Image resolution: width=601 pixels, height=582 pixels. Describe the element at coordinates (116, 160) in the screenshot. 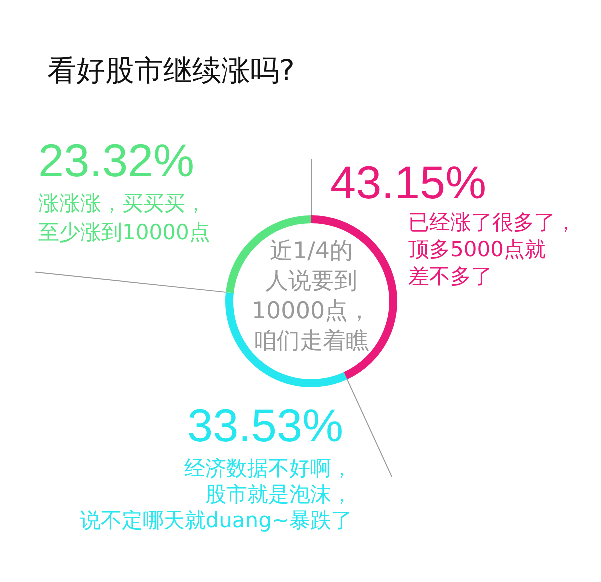

I see `data-label: 23.32%` at that location.